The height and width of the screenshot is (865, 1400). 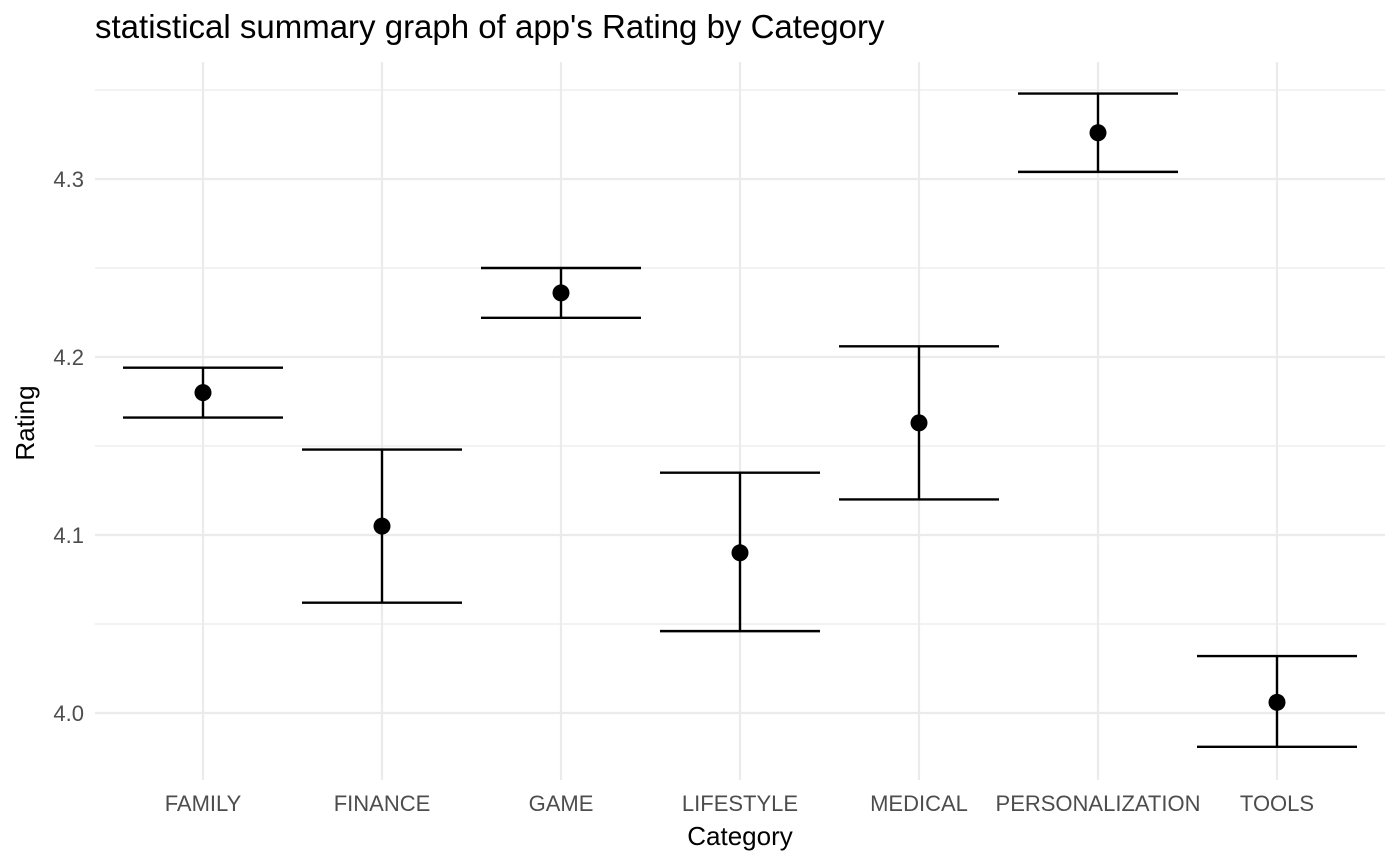 What do you see at coordinates (68, 179) in the screenshot?
I see `y-tick-label: 4.3` at bounding box center [68, 179].